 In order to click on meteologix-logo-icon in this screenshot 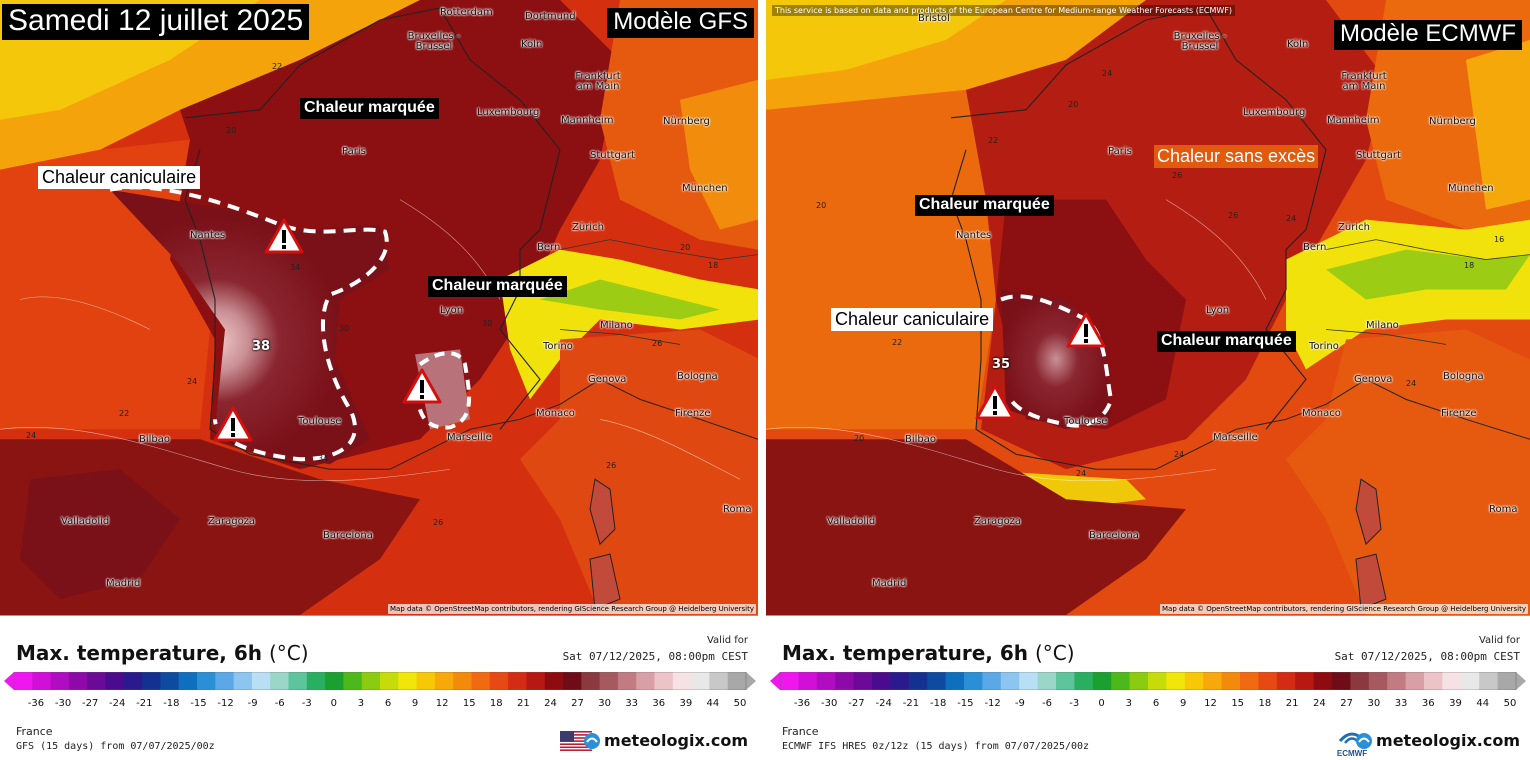, I will do `click(1364, 740)`.